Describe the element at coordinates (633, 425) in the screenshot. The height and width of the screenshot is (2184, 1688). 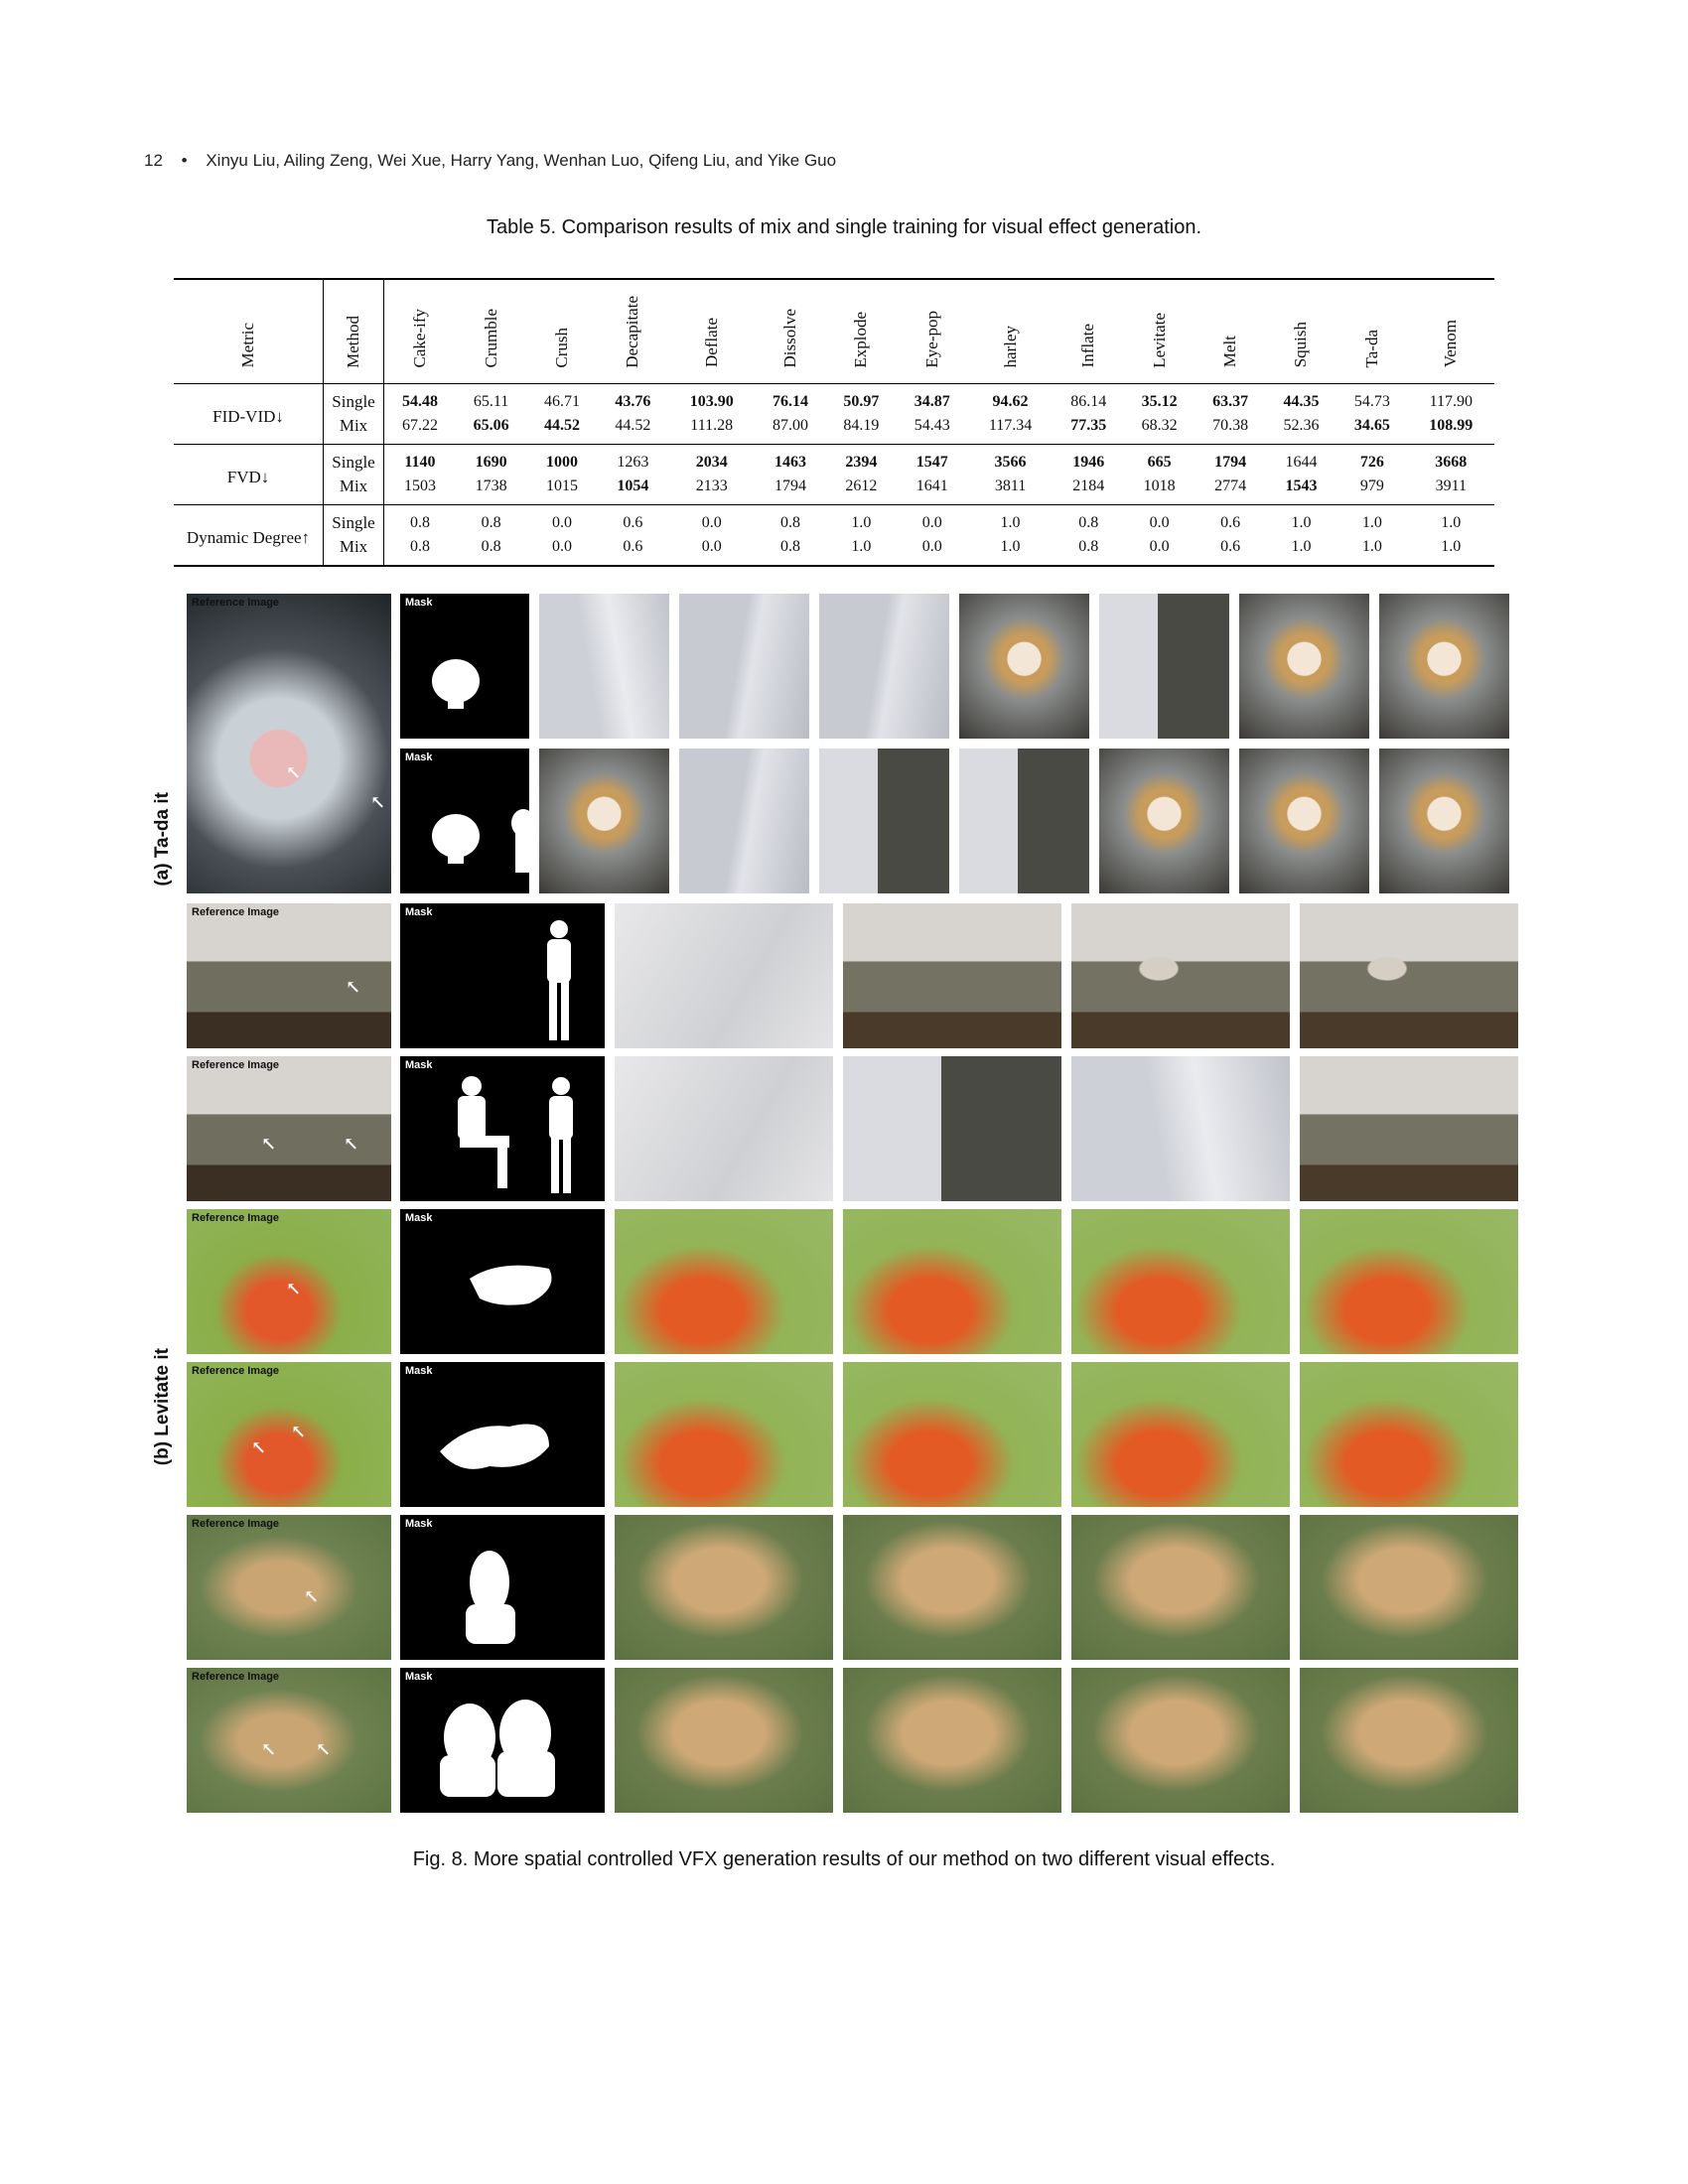
I see `table-cell: 44.52` at that location.